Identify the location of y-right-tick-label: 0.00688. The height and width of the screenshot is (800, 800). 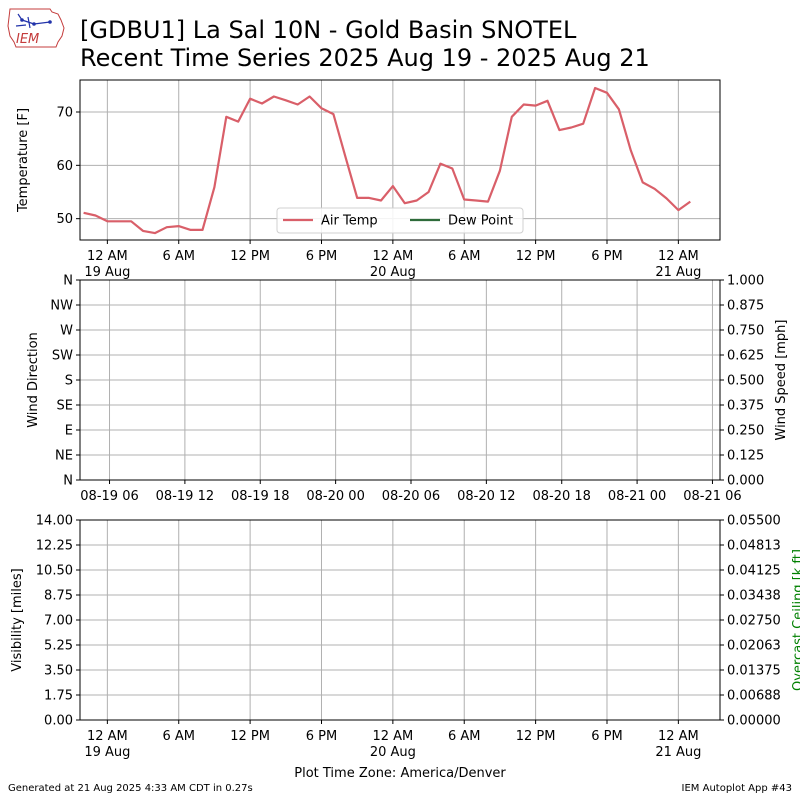
(754, 696).